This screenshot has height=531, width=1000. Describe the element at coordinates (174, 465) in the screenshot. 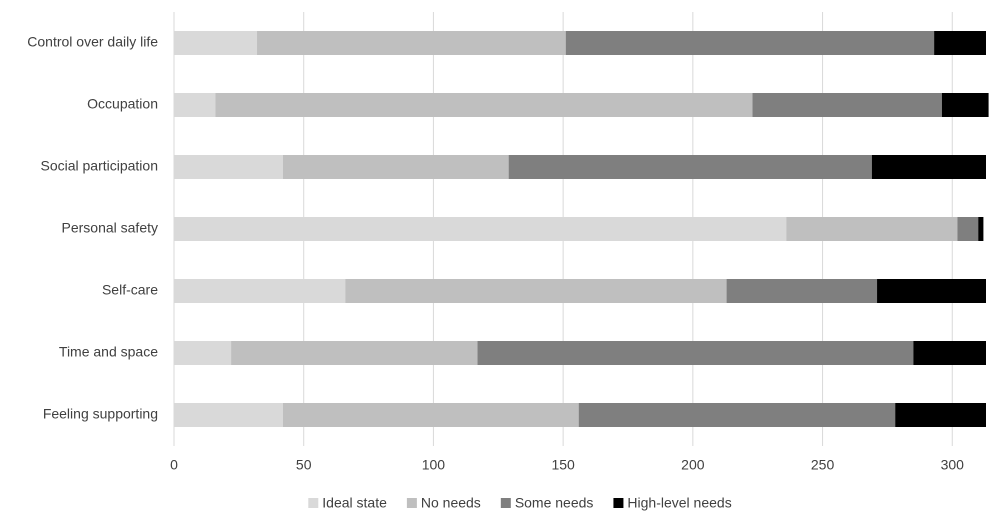

I see `x-tick-label: 0` at that location.